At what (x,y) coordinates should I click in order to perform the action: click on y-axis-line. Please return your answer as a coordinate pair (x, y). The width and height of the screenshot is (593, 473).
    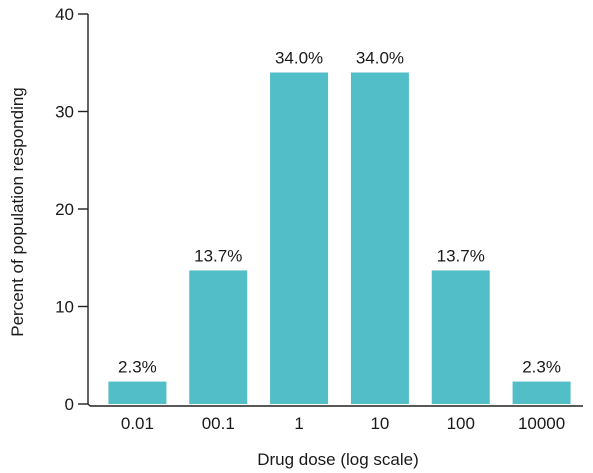
    Looking at the image, I should click on (89, 210).